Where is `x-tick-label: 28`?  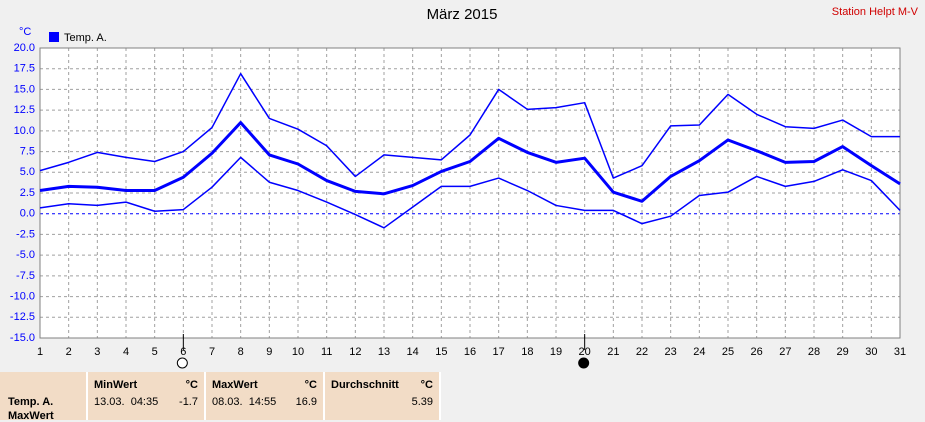 x-tick-label: 28 is located at coordinates (814, 352).